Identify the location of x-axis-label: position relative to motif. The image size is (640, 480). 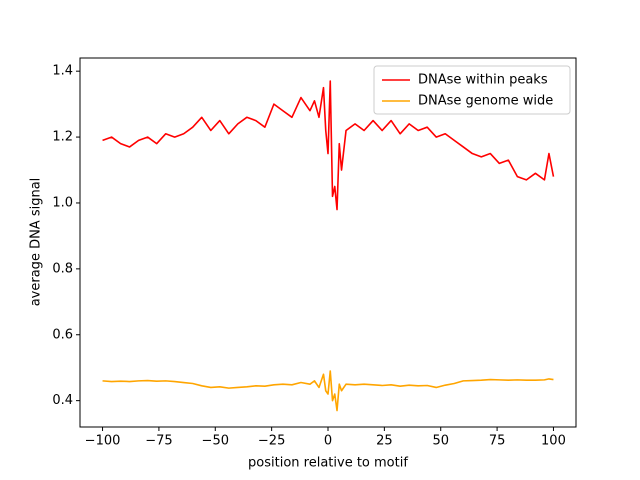
(328, 463).